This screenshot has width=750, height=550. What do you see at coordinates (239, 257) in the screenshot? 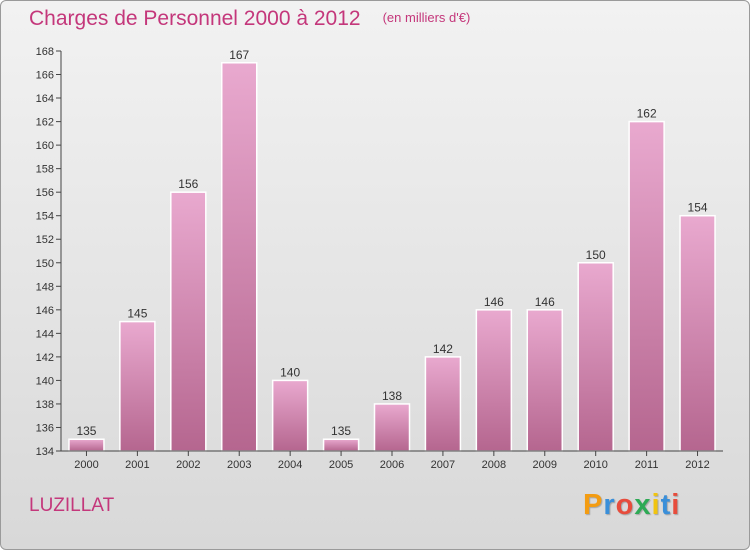
I see `bar-2003` at bounding box center [239, 257].